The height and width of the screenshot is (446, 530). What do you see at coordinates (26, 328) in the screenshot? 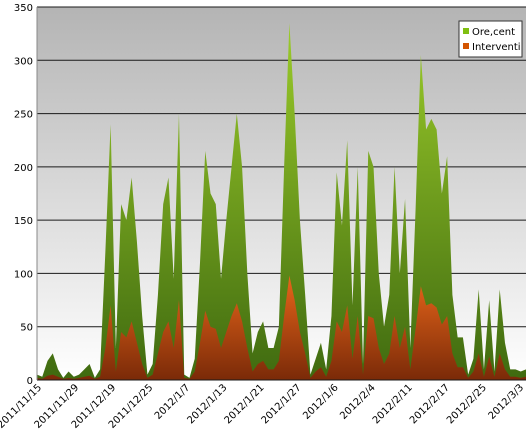
I see `y-tick-label-50: 50` at bounding box center [26, 328].